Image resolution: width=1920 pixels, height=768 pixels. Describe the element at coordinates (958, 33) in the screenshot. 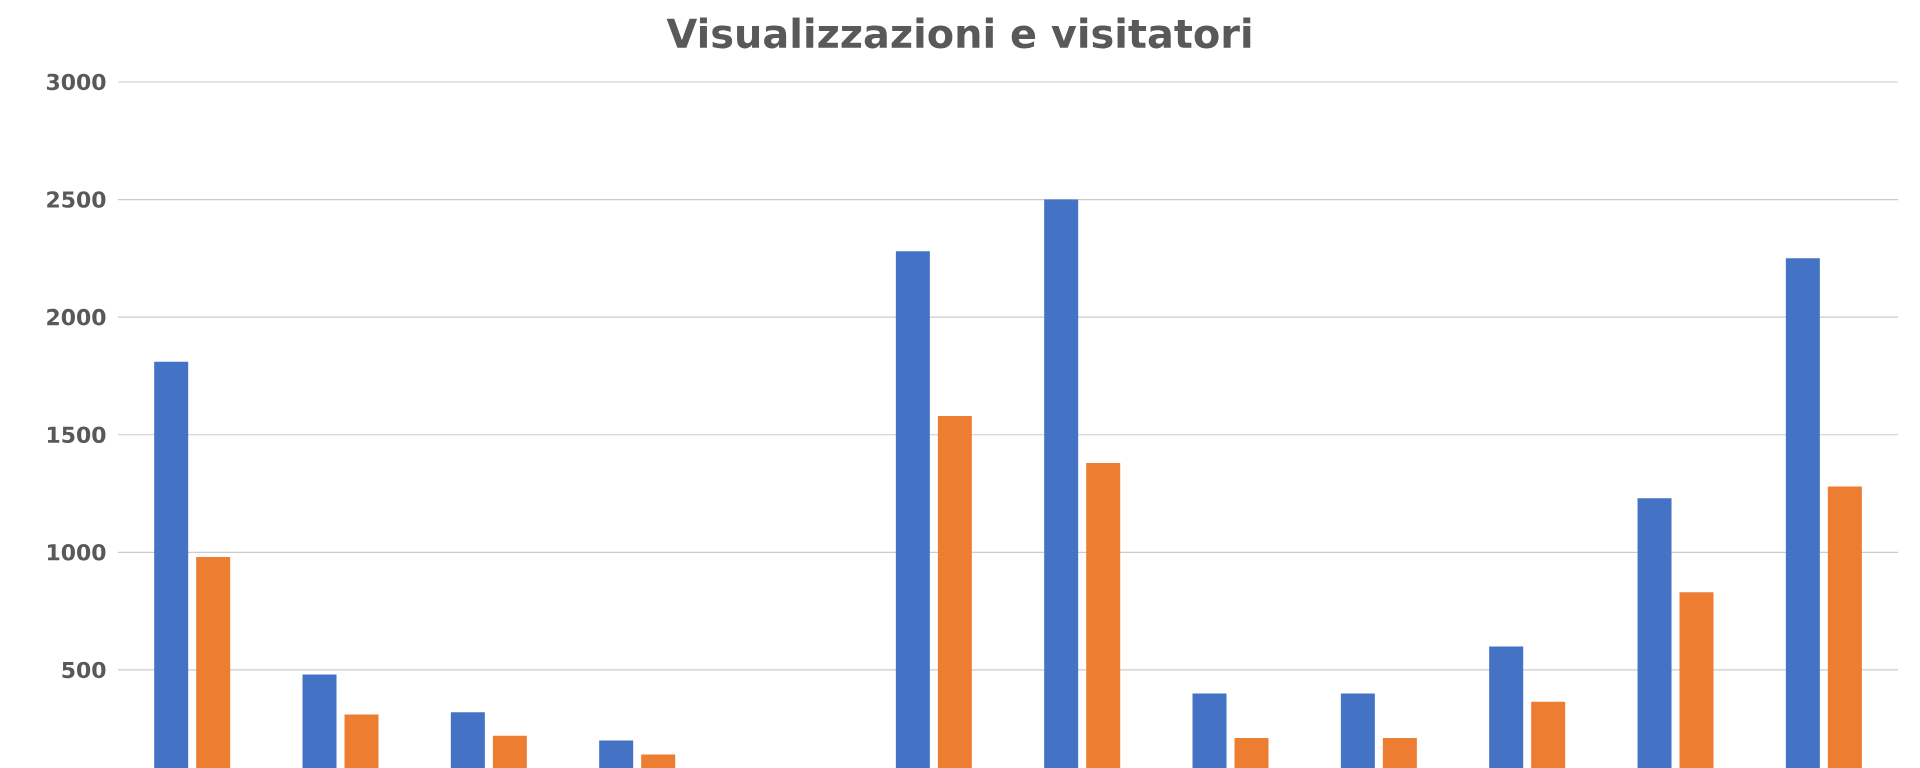

I see `chart-title: Visualizzazioni e visitatori` at that location.